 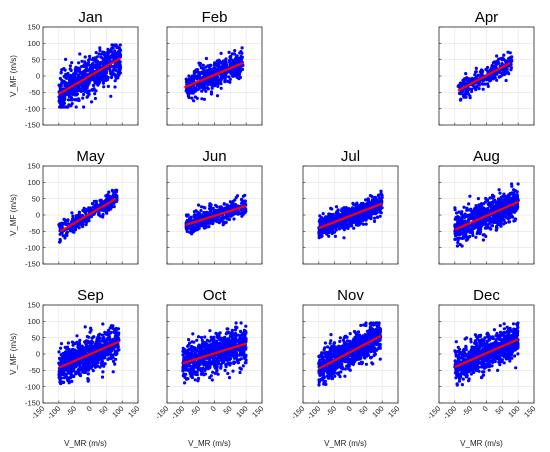 What do you see at coordinates (38, 76) in the screenshot?
I see `y-tick-label: 0` at bounding box center [38, 76].